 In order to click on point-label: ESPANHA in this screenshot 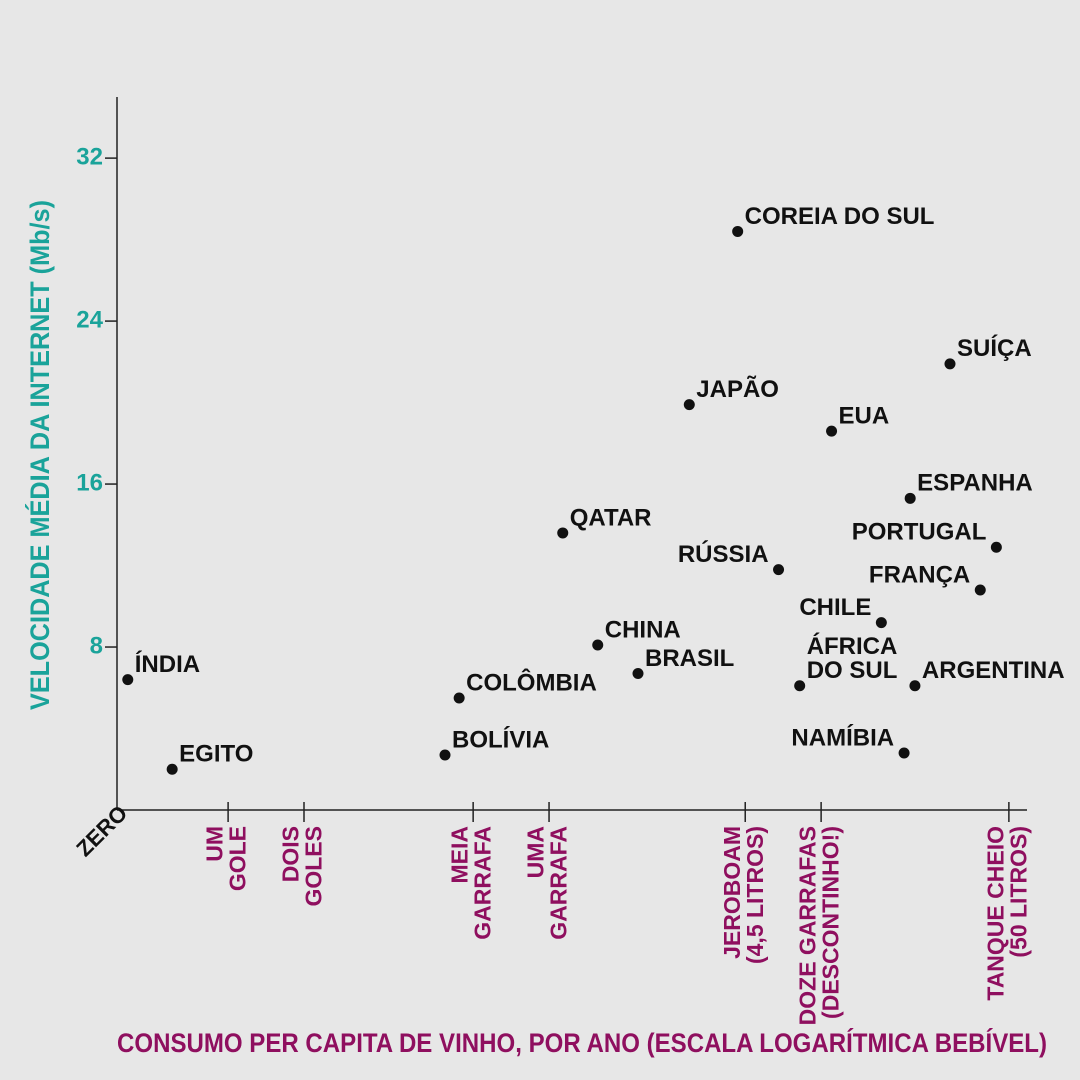, I will do `click(975, 483)`.